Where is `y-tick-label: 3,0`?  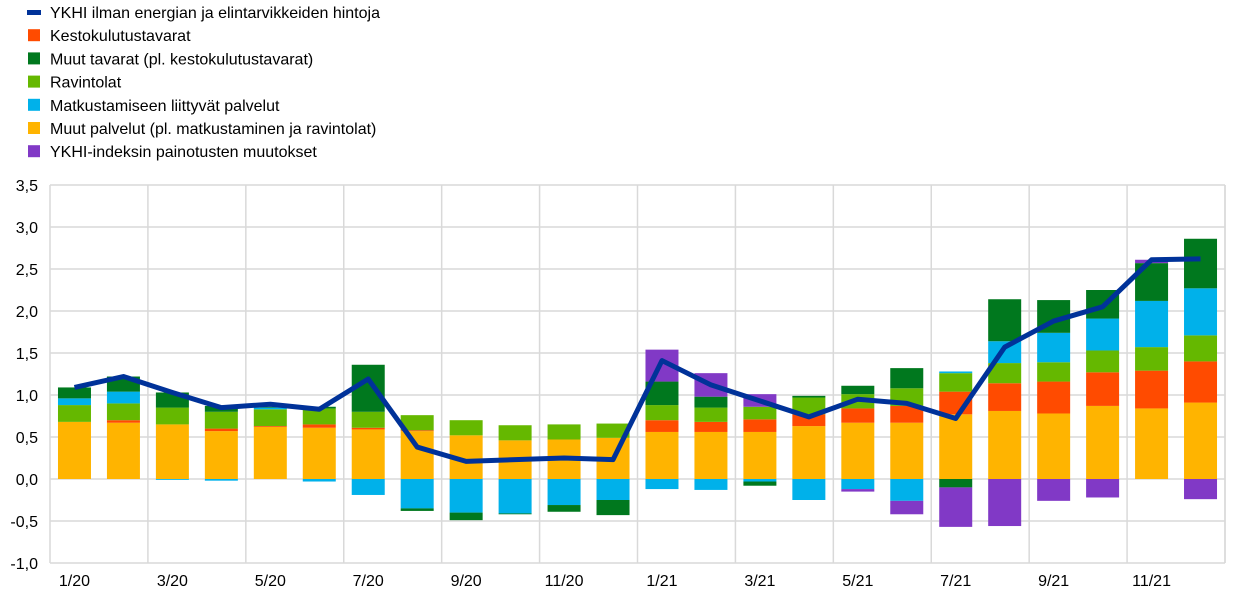 y-tick-label: 3,0 is located at coordinates (27, 228).